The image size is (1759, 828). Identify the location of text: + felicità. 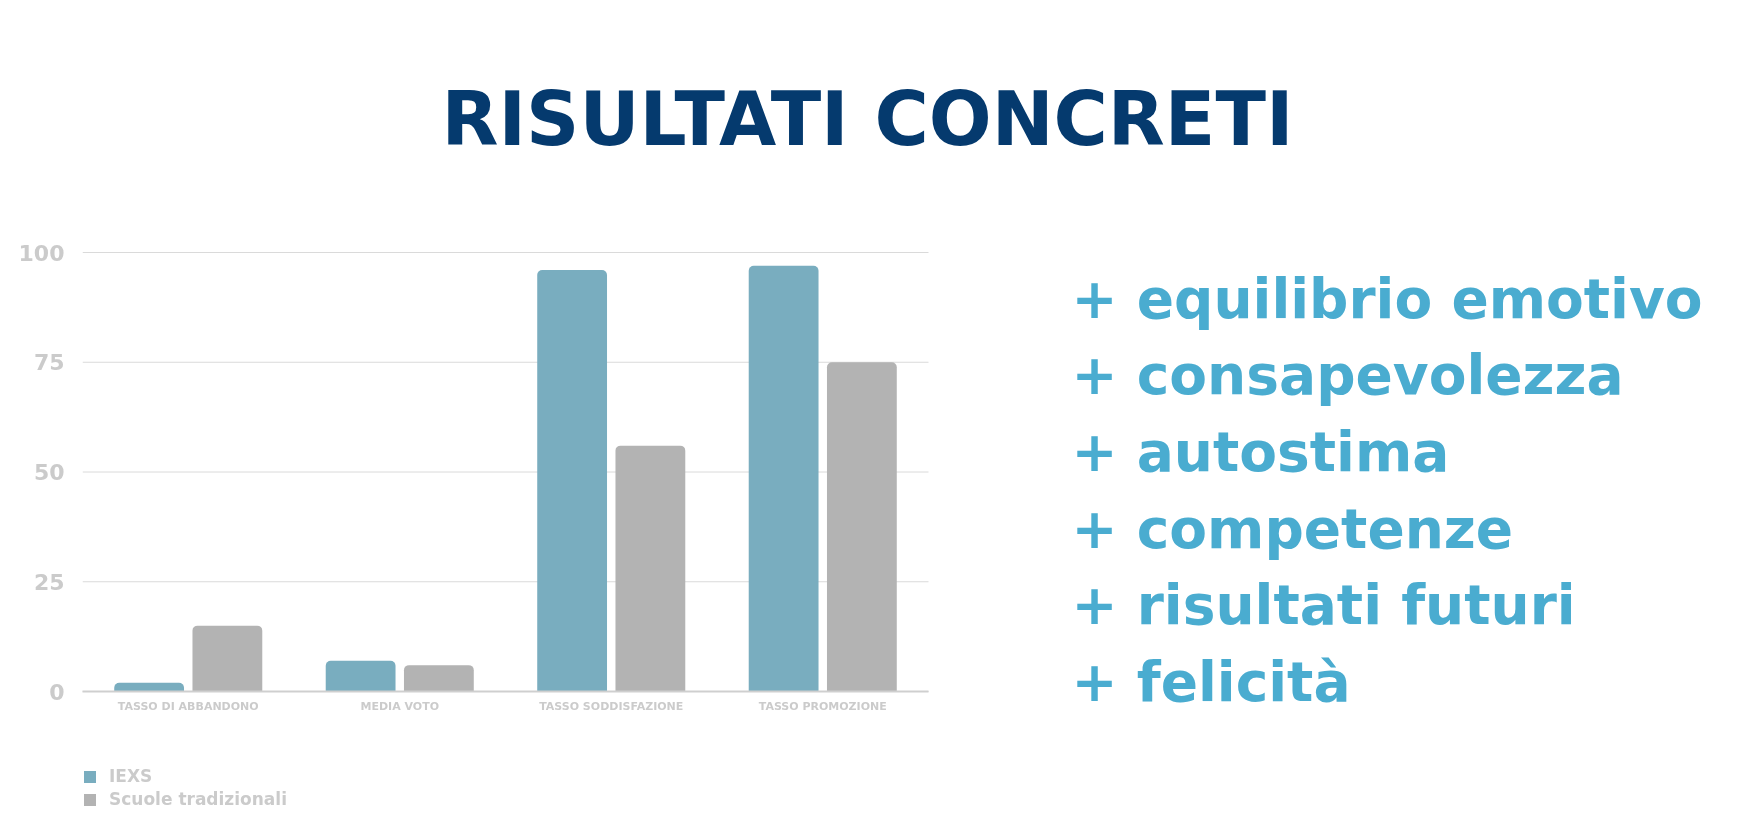
(1211, 682).